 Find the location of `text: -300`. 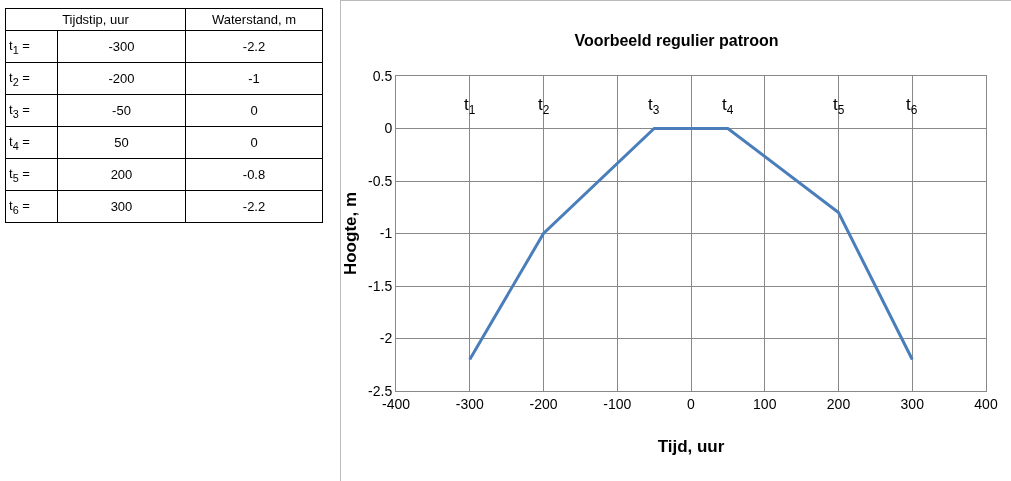

text: -300 is located at coordinates (121, 46).